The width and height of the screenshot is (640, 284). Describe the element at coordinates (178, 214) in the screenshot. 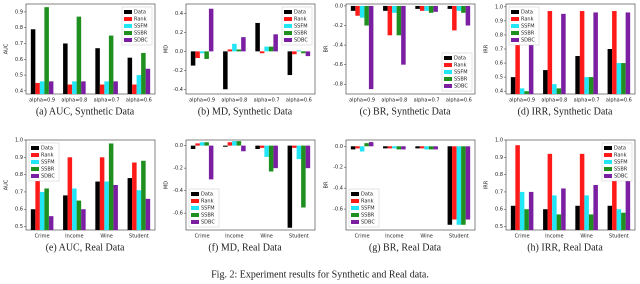

I see `y-tick-label: -0.6` at that location.